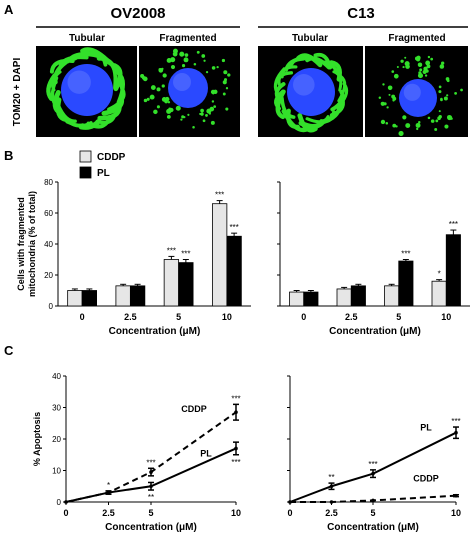  What do you see at coordinates (373, 467) in the screenshot?
I see `series-line-pl` at bounding box center [373, 467].